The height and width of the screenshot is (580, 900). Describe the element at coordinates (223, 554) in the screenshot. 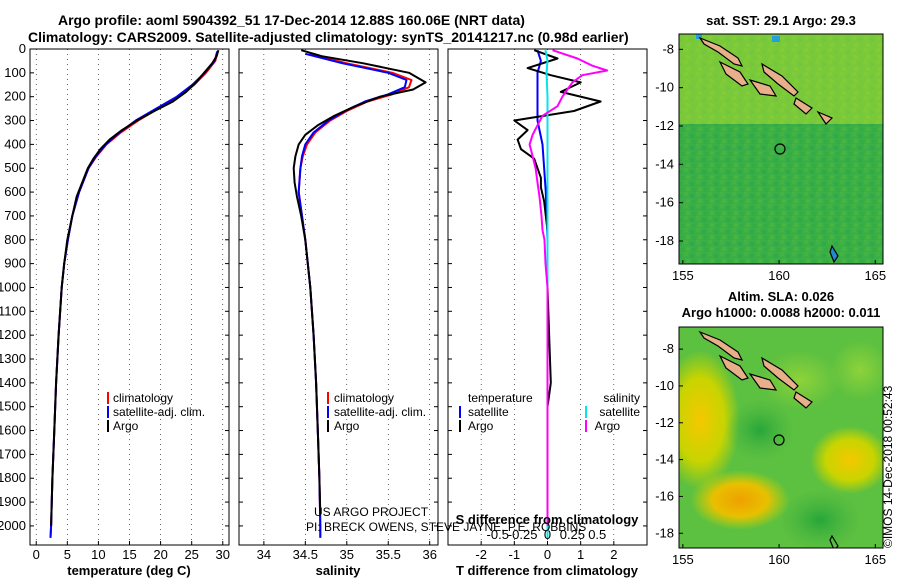

I see `x-tick-label: 30` at that location.